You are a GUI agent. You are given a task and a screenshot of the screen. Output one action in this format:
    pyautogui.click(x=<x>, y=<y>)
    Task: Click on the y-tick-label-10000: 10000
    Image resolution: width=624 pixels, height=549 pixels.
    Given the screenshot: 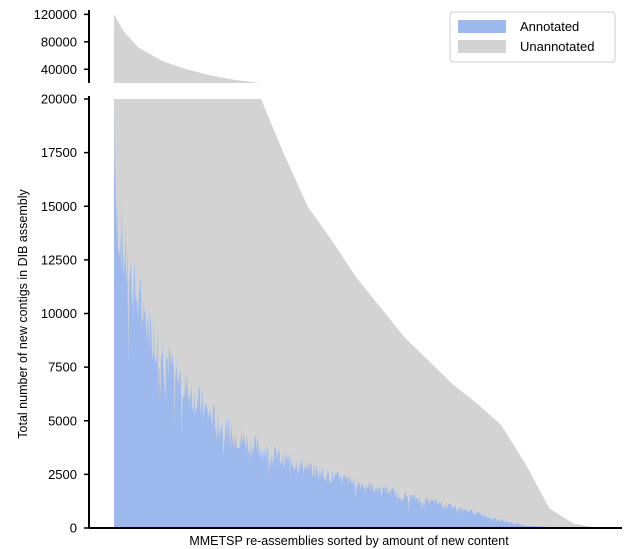 What is the action you would take?
    pyautogui.click(x=59, y=313)
    